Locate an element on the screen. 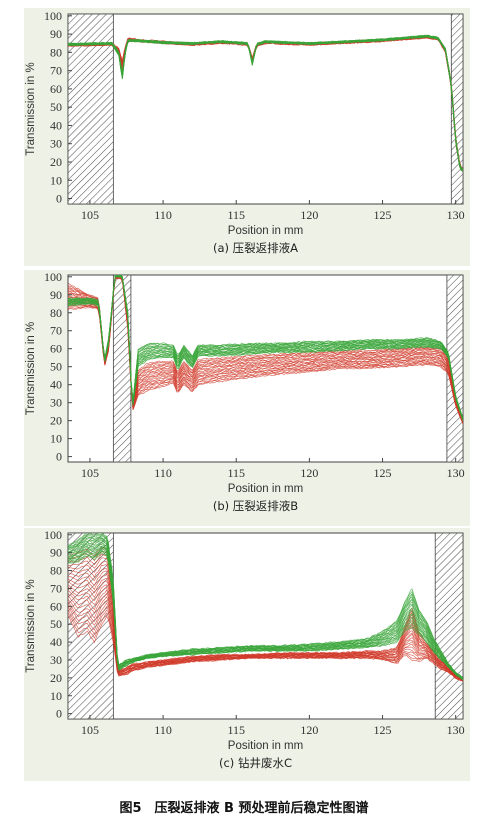 The height and width of the screenshot is (822, 488). panel-caption: (b) 压裂返排液B is located at coordinates (255, 506).